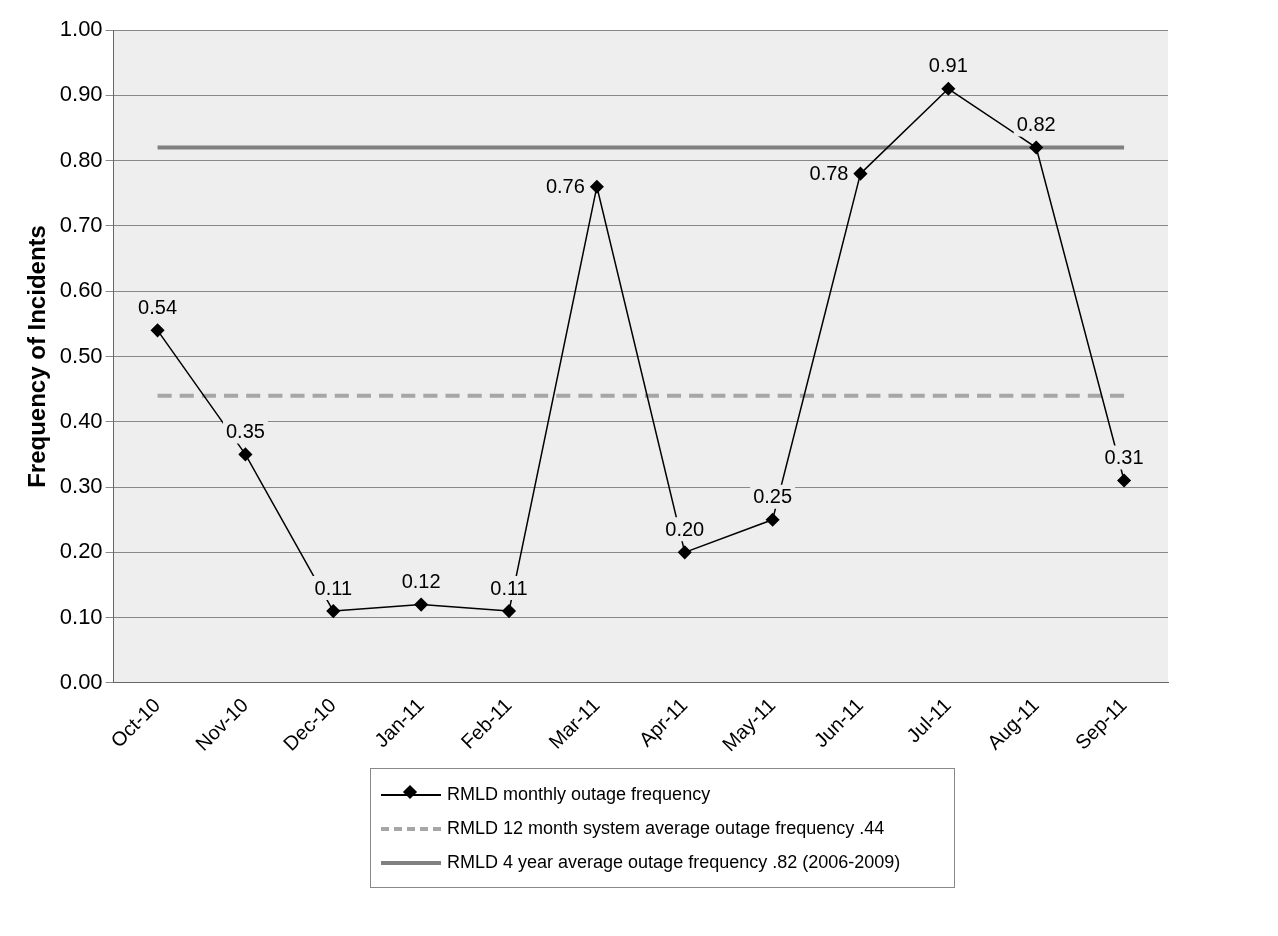 The height and width of the screenshot is (936, 1278). What do you see at coordinates (81, 681) in the screenshot?
I see `y-tick-label: 0.00` at bounding box center [81, 681].